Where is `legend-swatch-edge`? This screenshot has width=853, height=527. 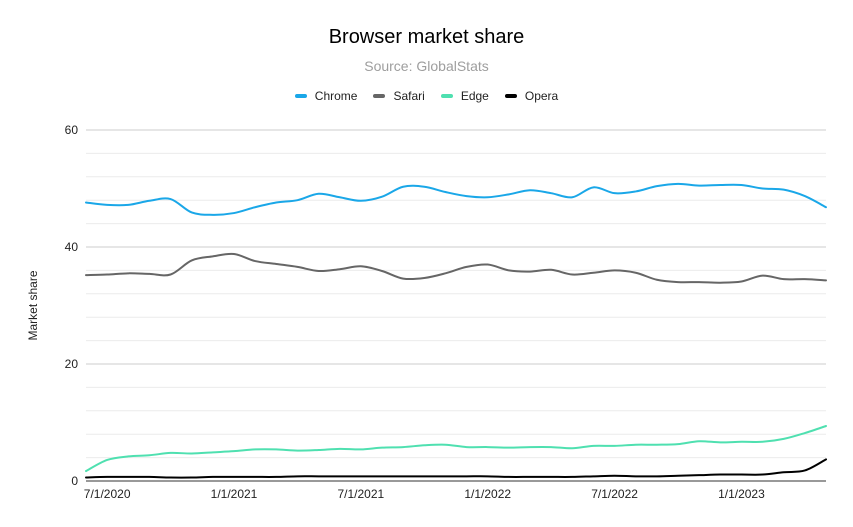
legend-swatch-edge is located at coordinates (446, 96).